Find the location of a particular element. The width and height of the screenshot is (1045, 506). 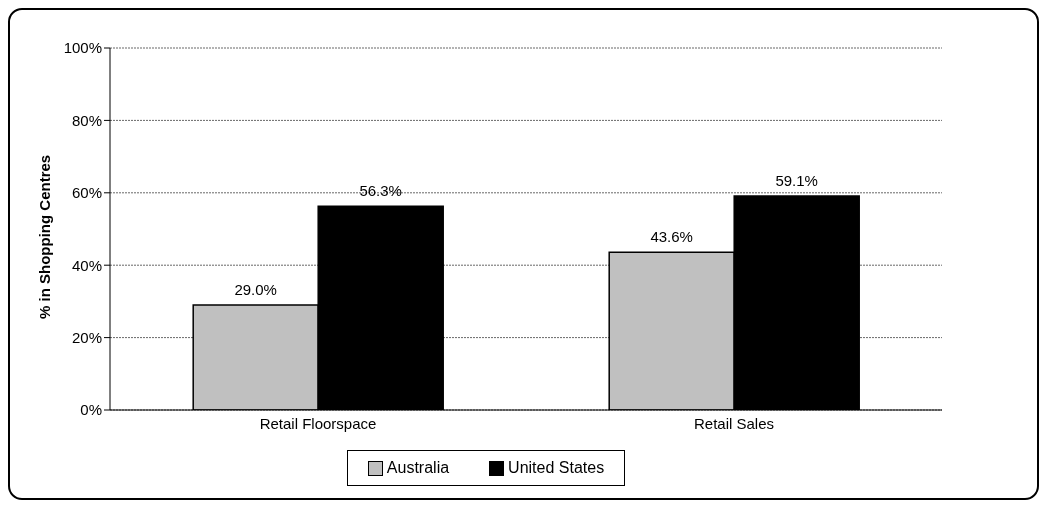

y-axis-title: % in Shopping Centres is located at coordinates (45, 236).